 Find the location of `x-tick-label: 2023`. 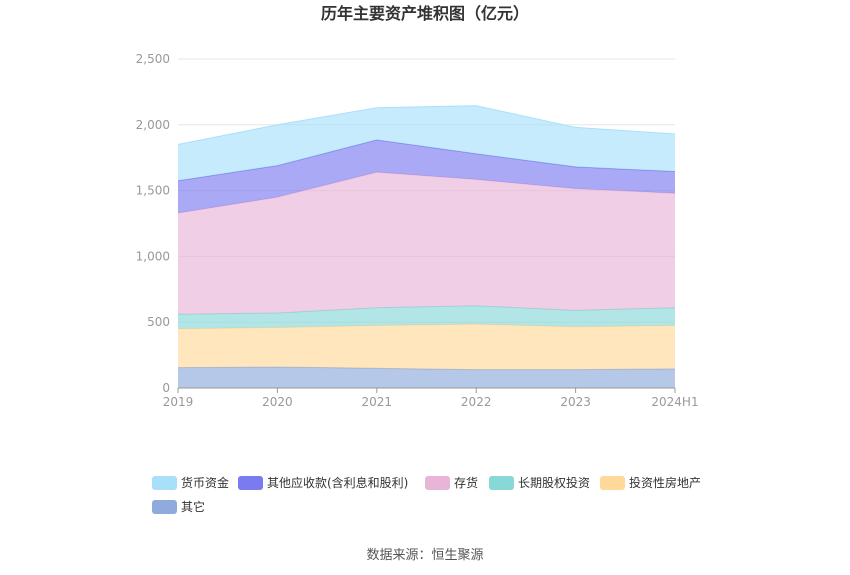

x-tick-label: 2023 is located at coordinates (575, 402).